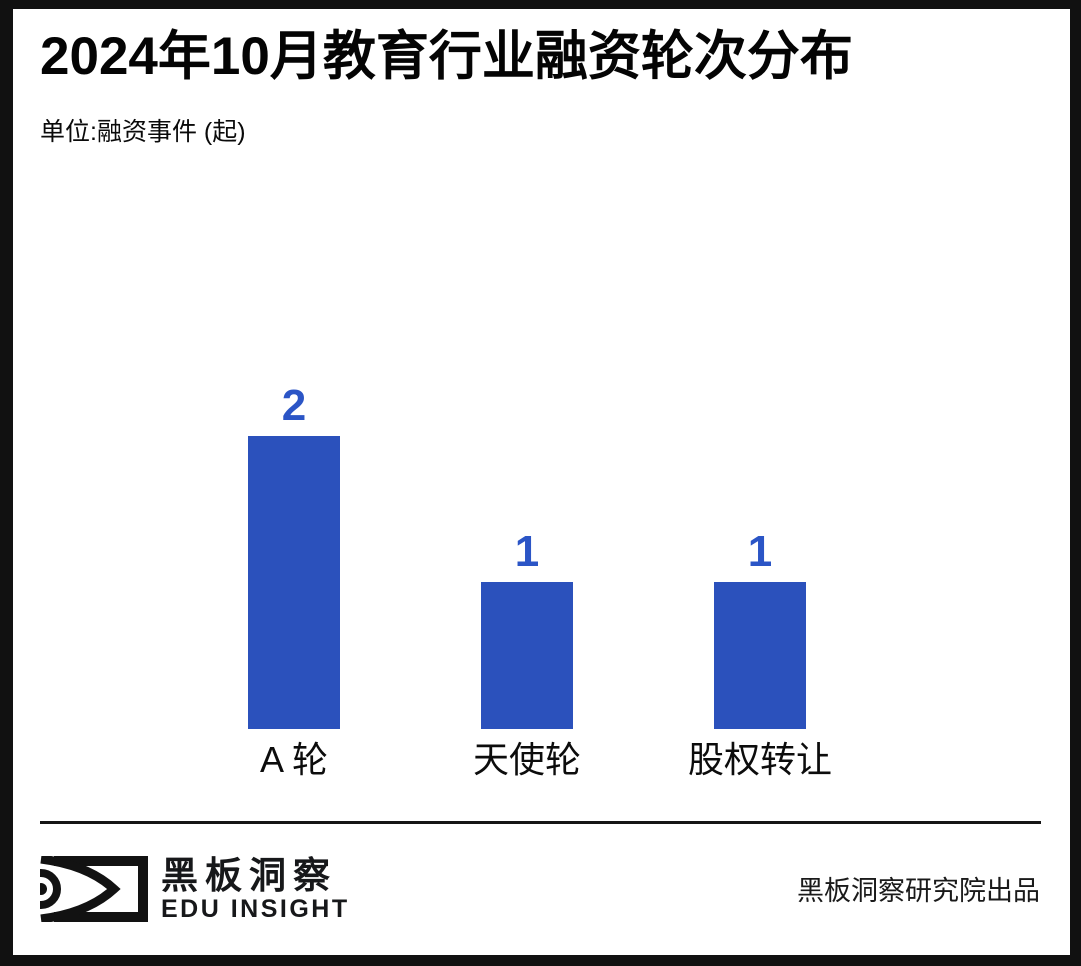  I want to click on bar-A 轮, so click(294, 582).